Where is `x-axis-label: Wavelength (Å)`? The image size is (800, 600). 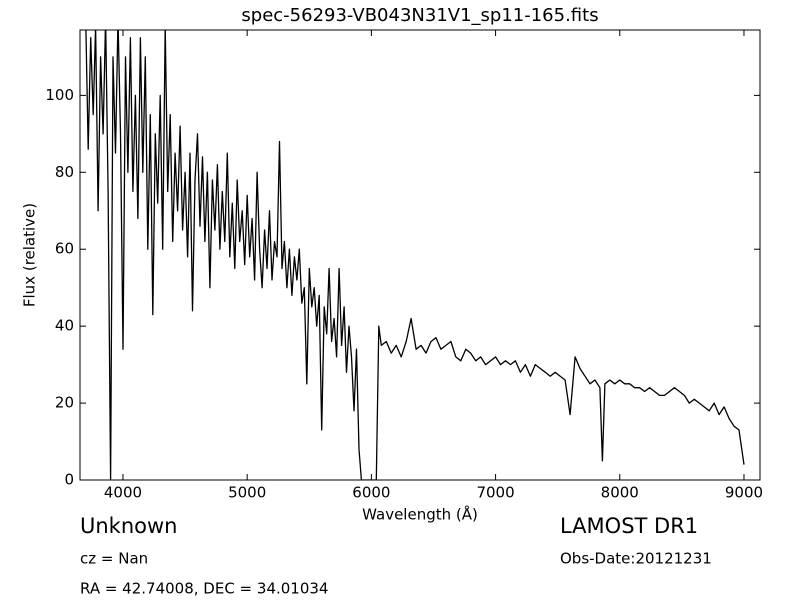 x-axis-label: Wavelength (Å) is located at coordinates (420, 514).